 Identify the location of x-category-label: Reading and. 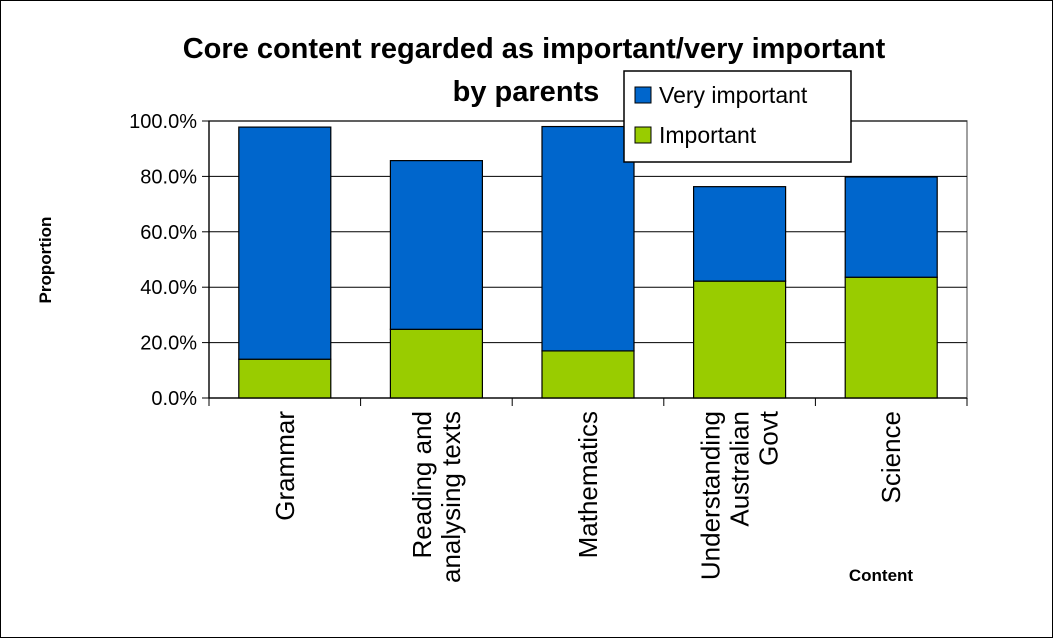
(422, 484).